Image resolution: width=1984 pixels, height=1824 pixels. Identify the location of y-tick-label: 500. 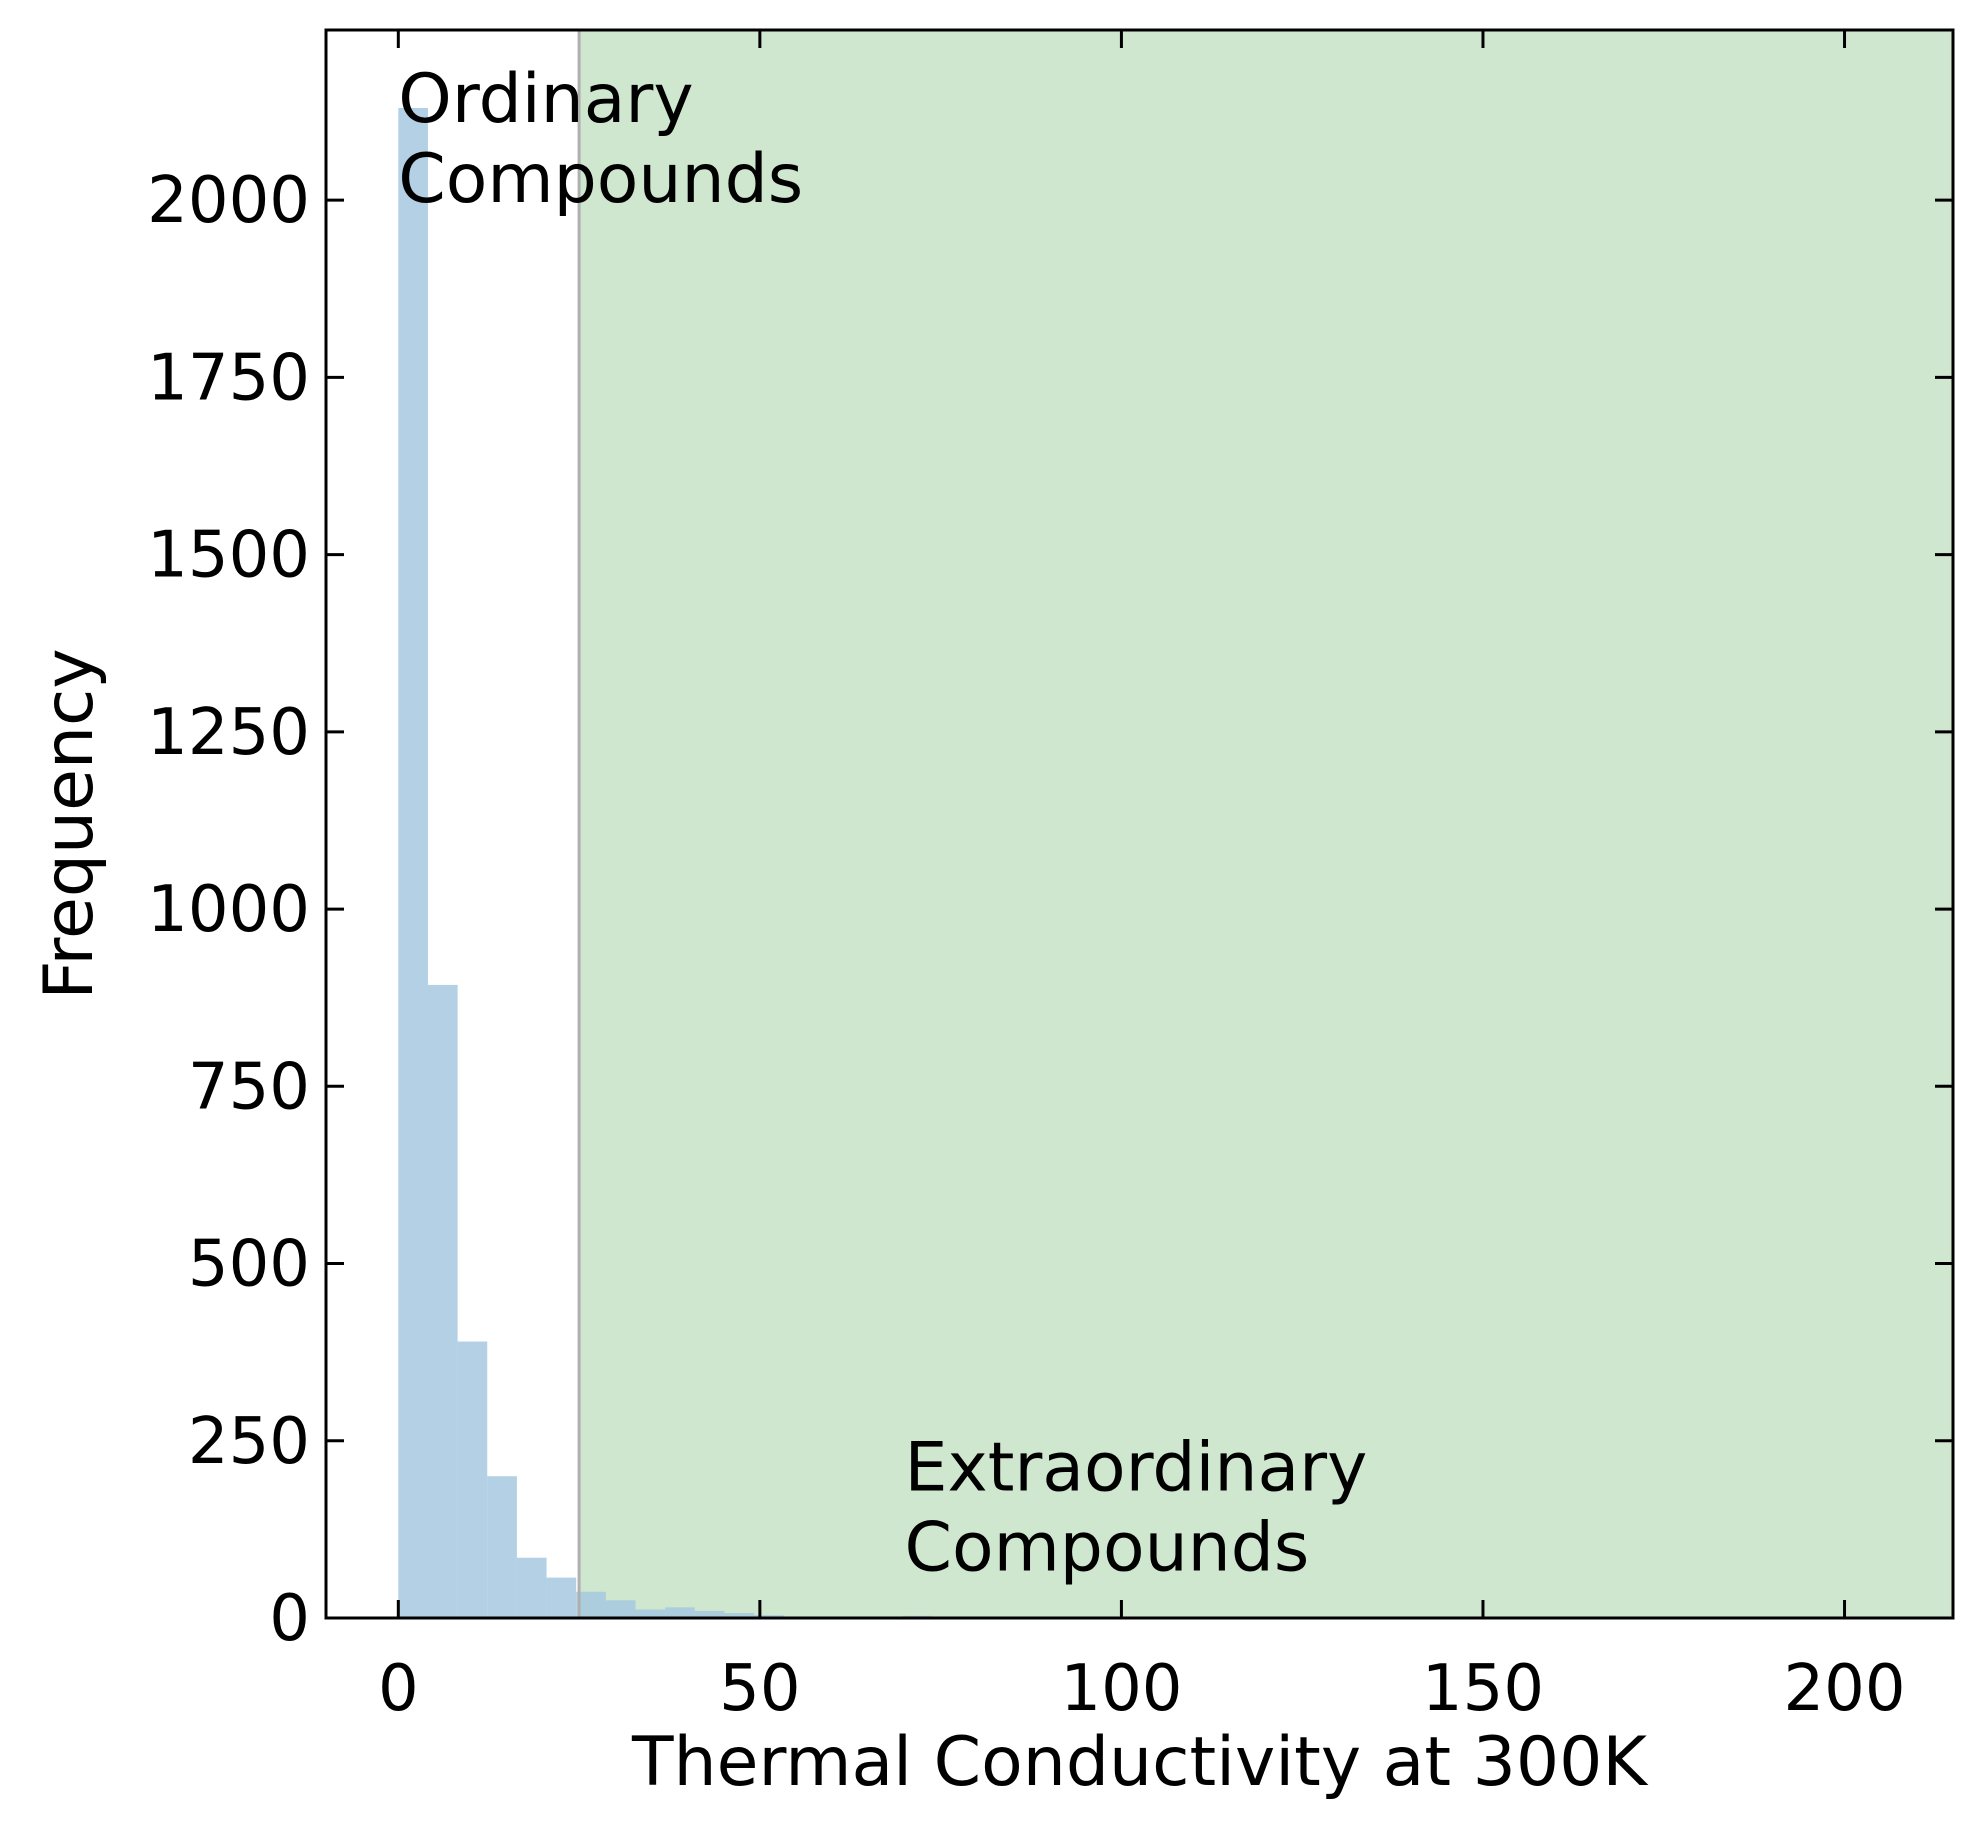
(249, 1265).